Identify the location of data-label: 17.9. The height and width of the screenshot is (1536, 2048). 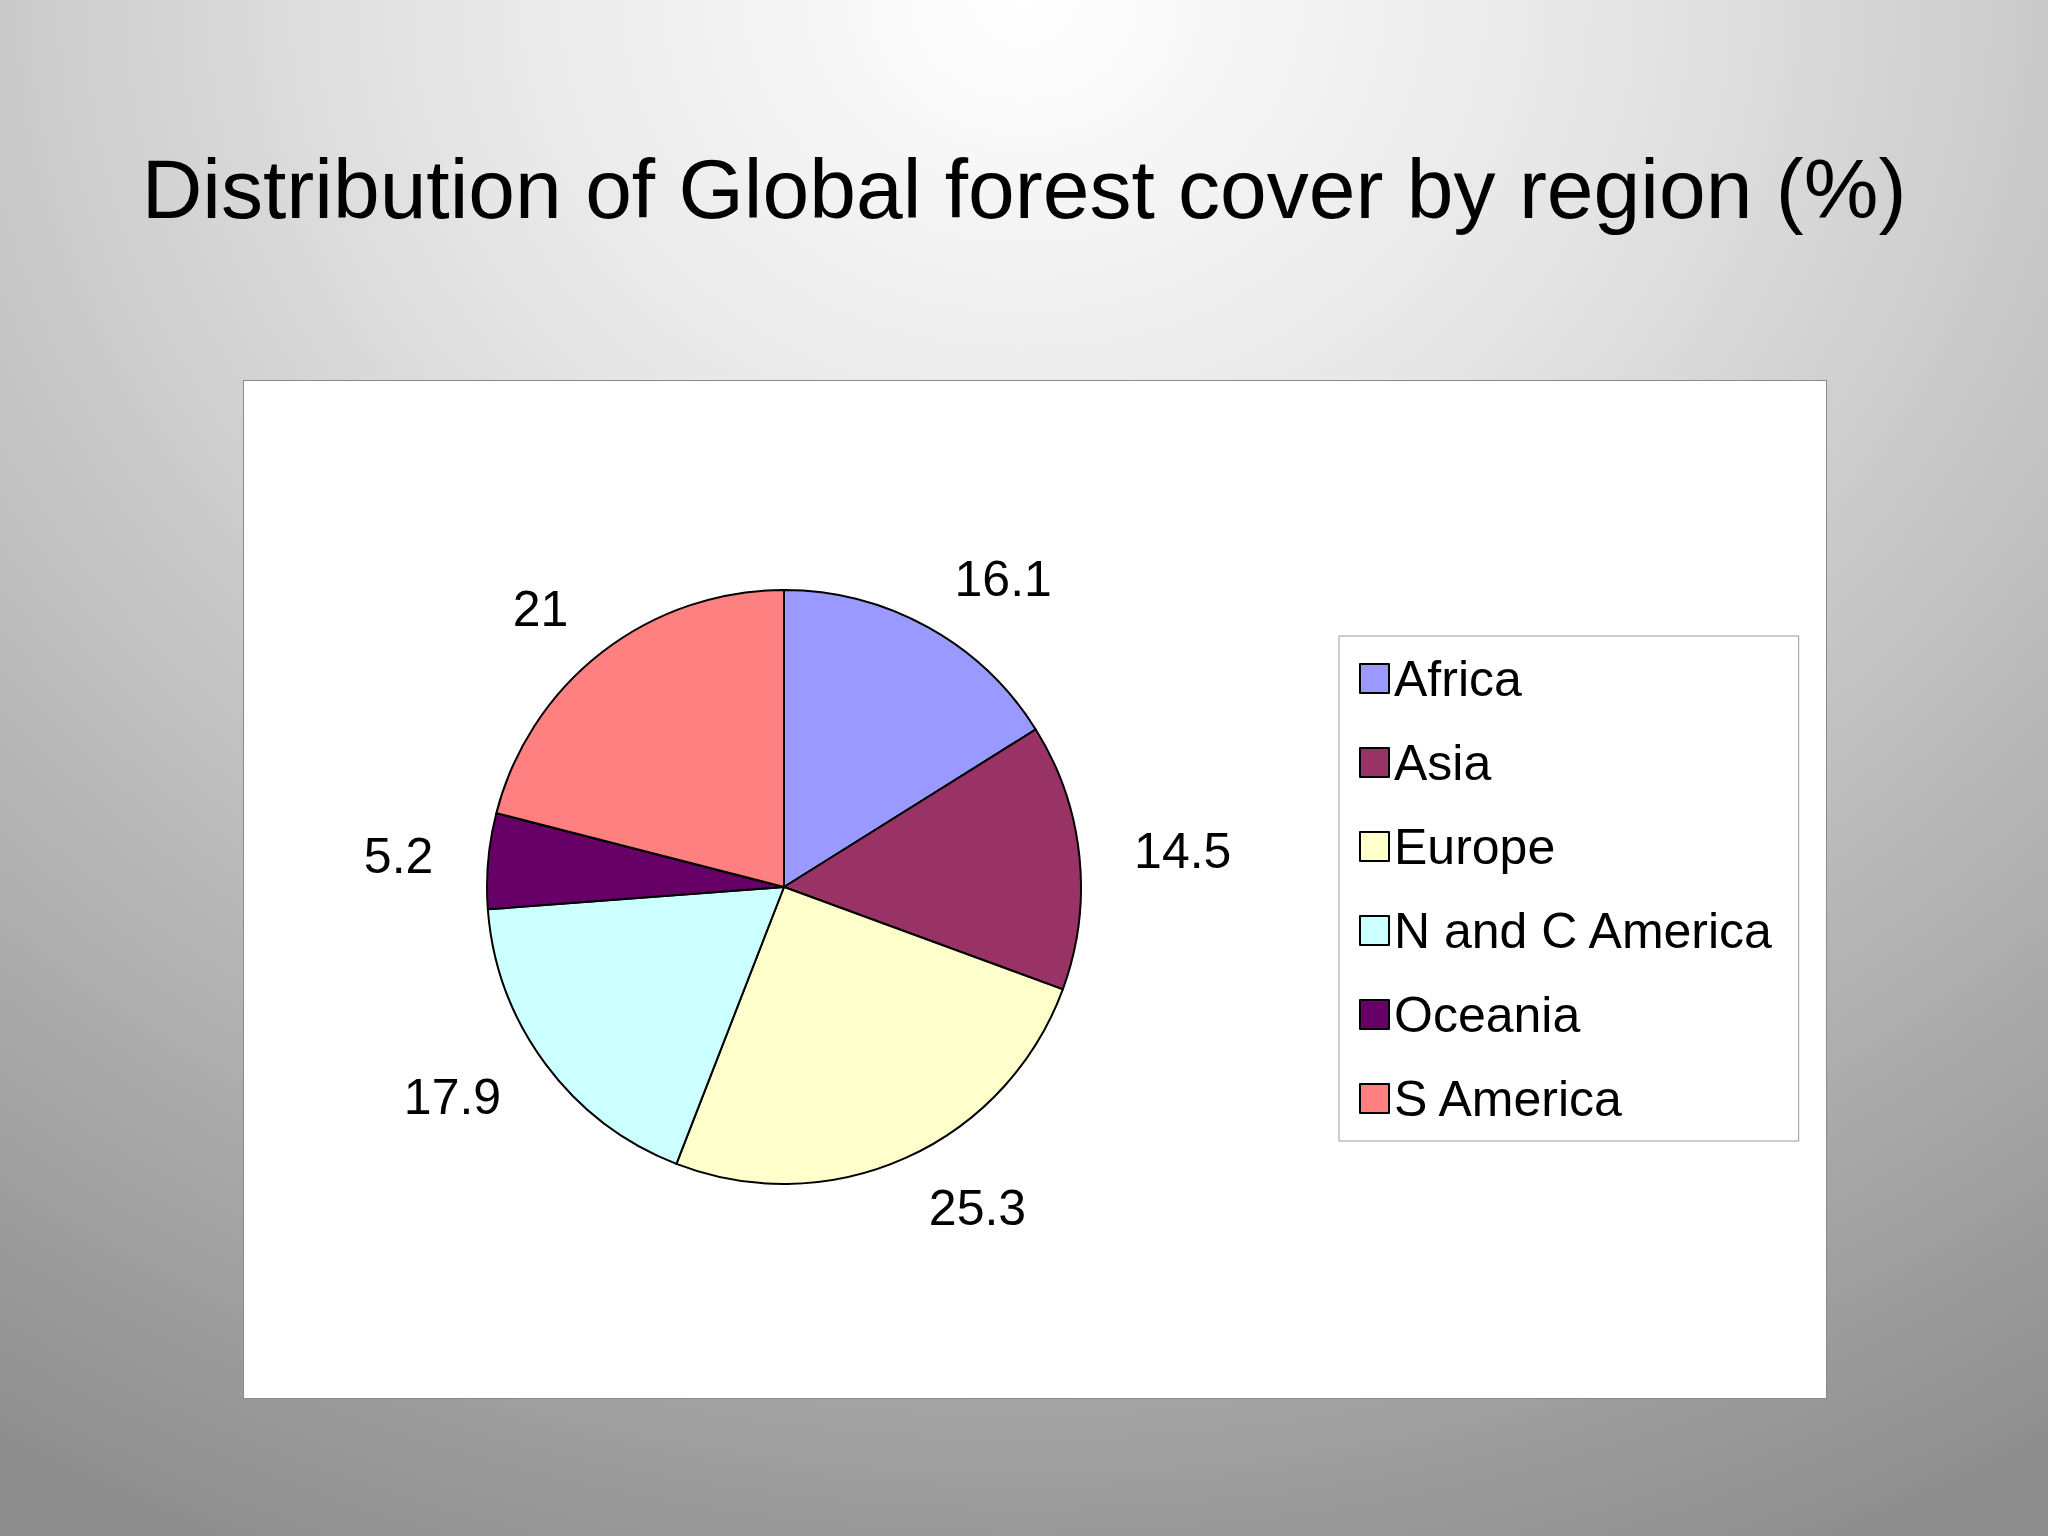
(452, 1096).